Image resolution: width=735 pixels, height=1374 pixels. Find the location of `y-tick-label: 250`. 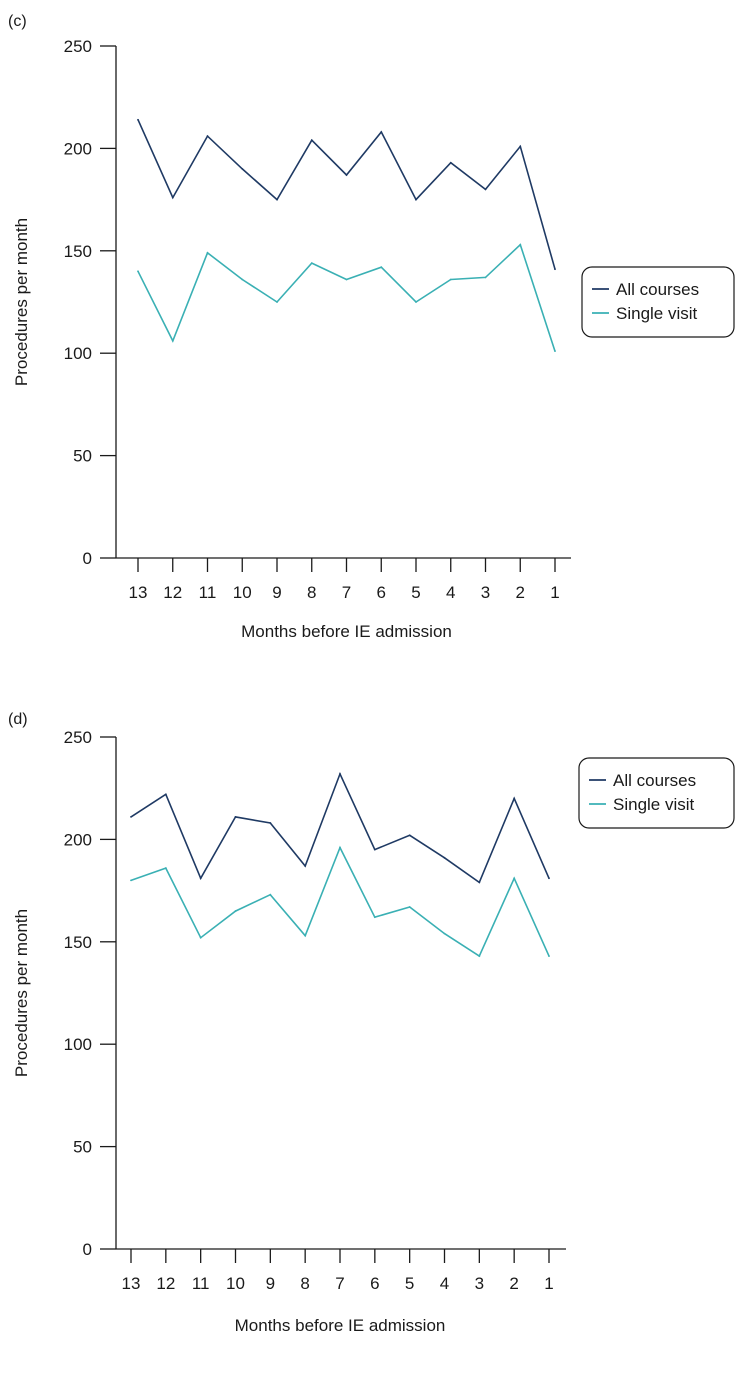

y-tick-label: 250 is located at coordinates (78, 737).